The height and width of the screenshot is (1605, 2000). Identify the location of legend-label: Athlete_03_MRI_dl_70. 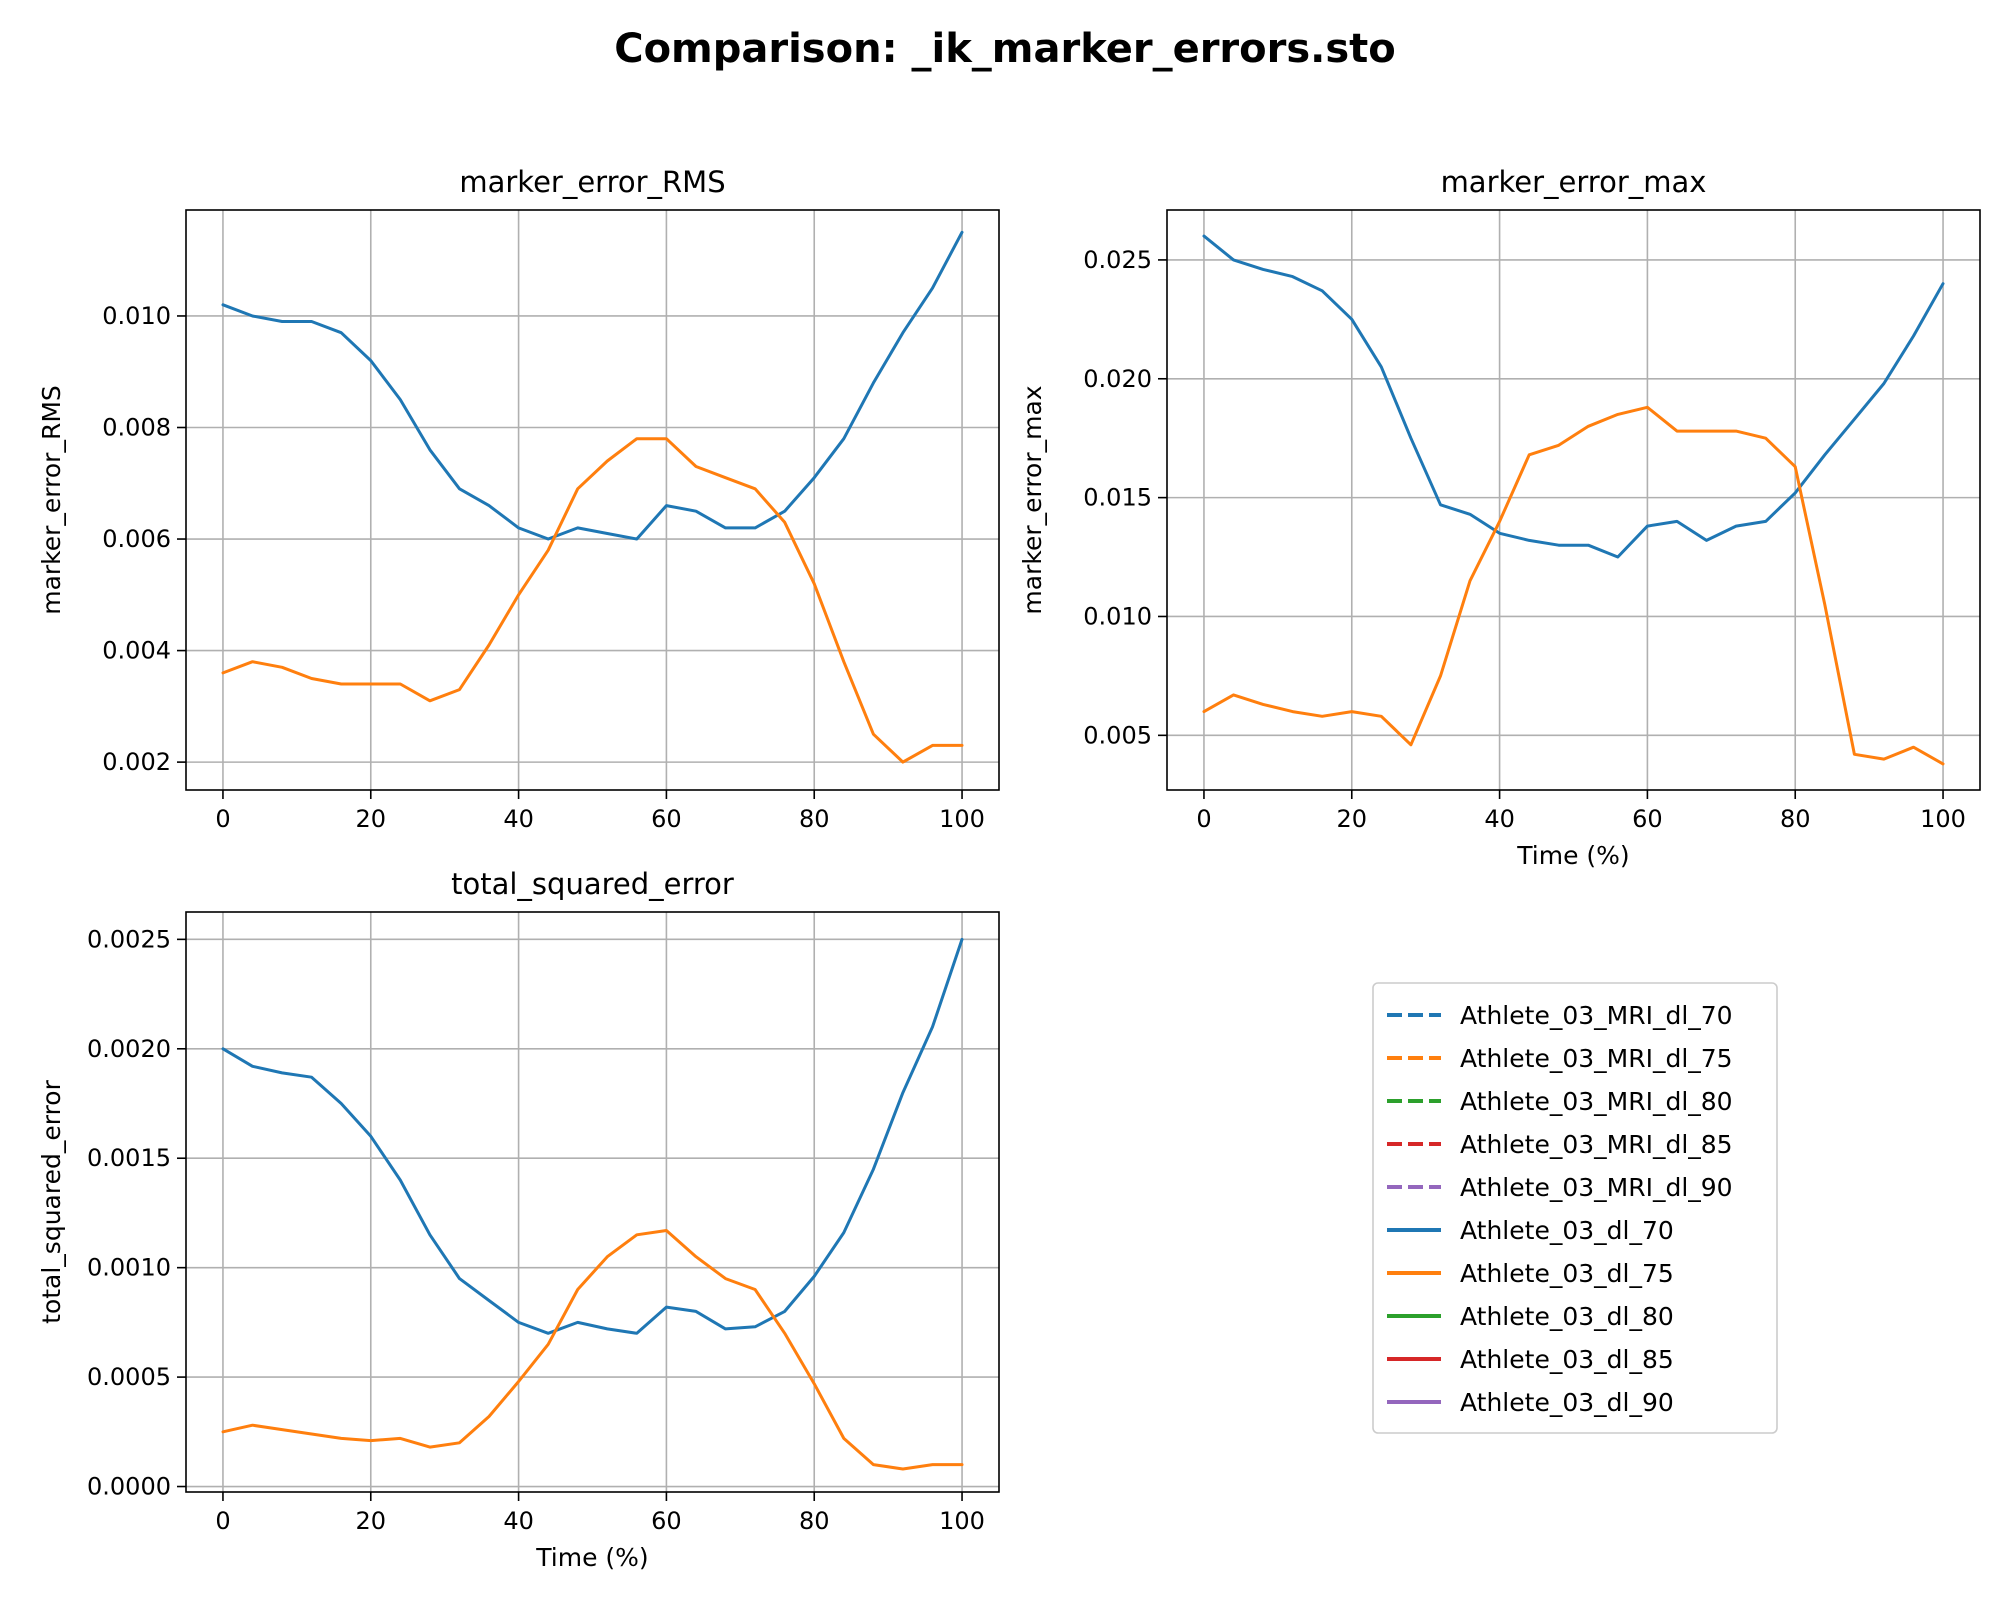
(1596, 1015).